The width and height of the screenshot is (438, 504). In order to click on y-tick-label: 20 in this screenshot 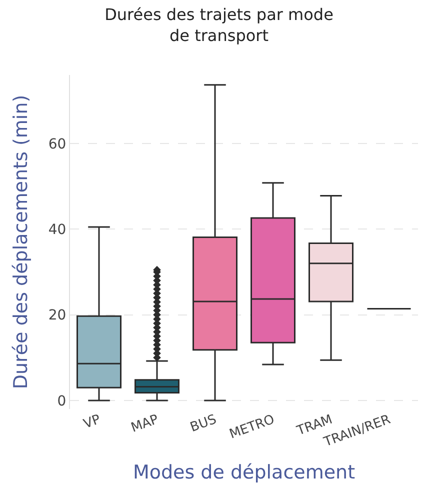, I will do `click(57, 316)`.